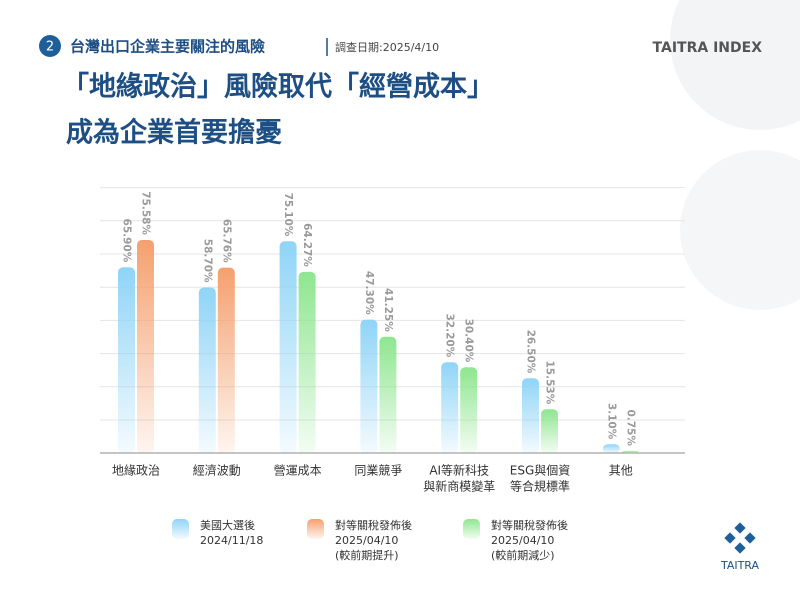 The height and width of the screenshot is (600, 800). Describe the element at coordinates (459, 486) in the screenshot. I see `x-tick-label: 與新商模變革` at that location.